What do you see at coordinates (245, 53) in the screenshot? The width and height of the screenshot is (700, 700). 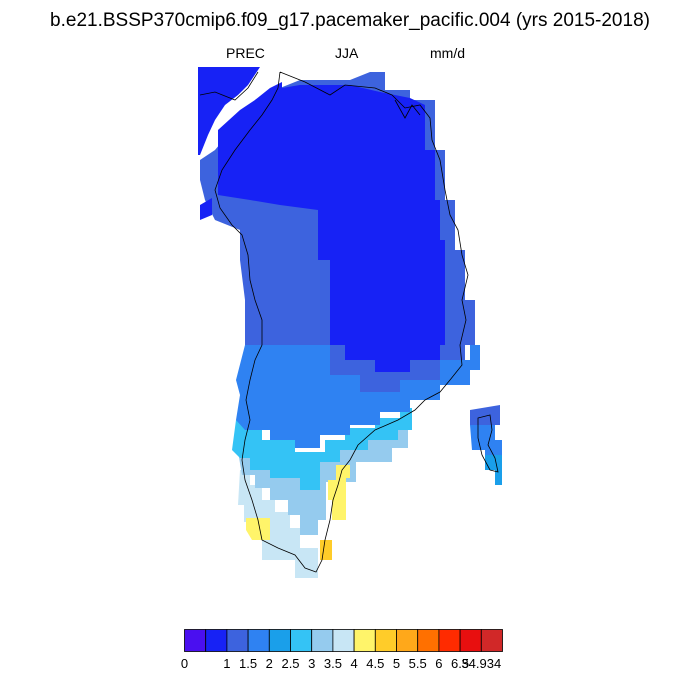 I see `variable-label: PREC` at bounding box center [245, 53].